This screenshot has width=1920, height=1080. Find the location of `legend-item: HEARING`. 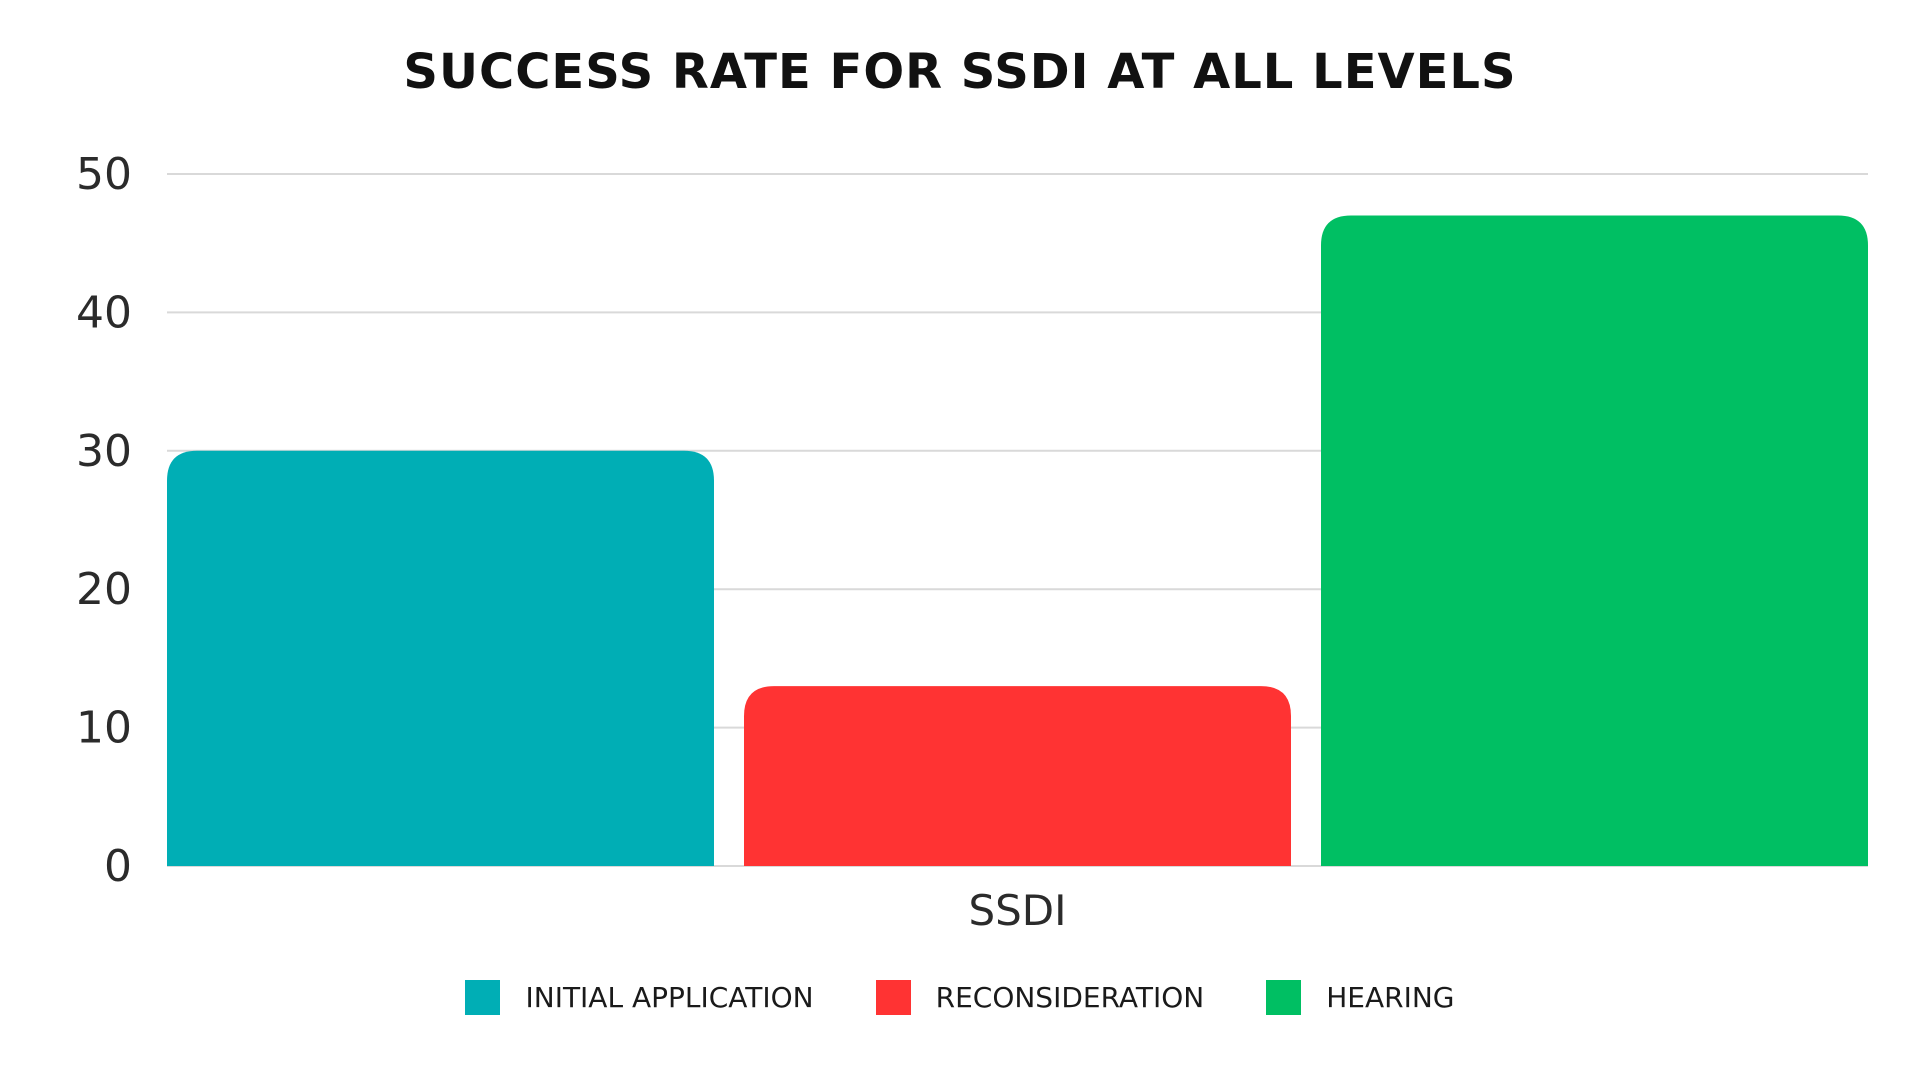

legend-item: HEARING is located at coordinates (1360, 997).